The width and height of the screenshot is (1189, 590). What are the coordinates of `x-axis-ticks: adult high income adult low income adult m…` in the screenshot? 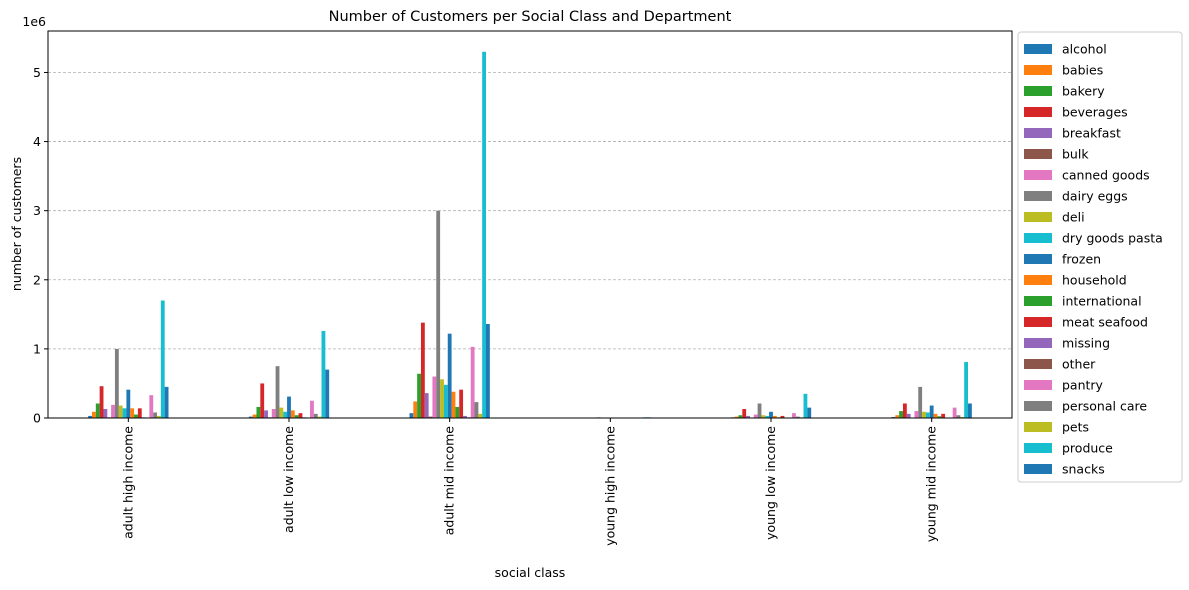 It's located at (529, 482).